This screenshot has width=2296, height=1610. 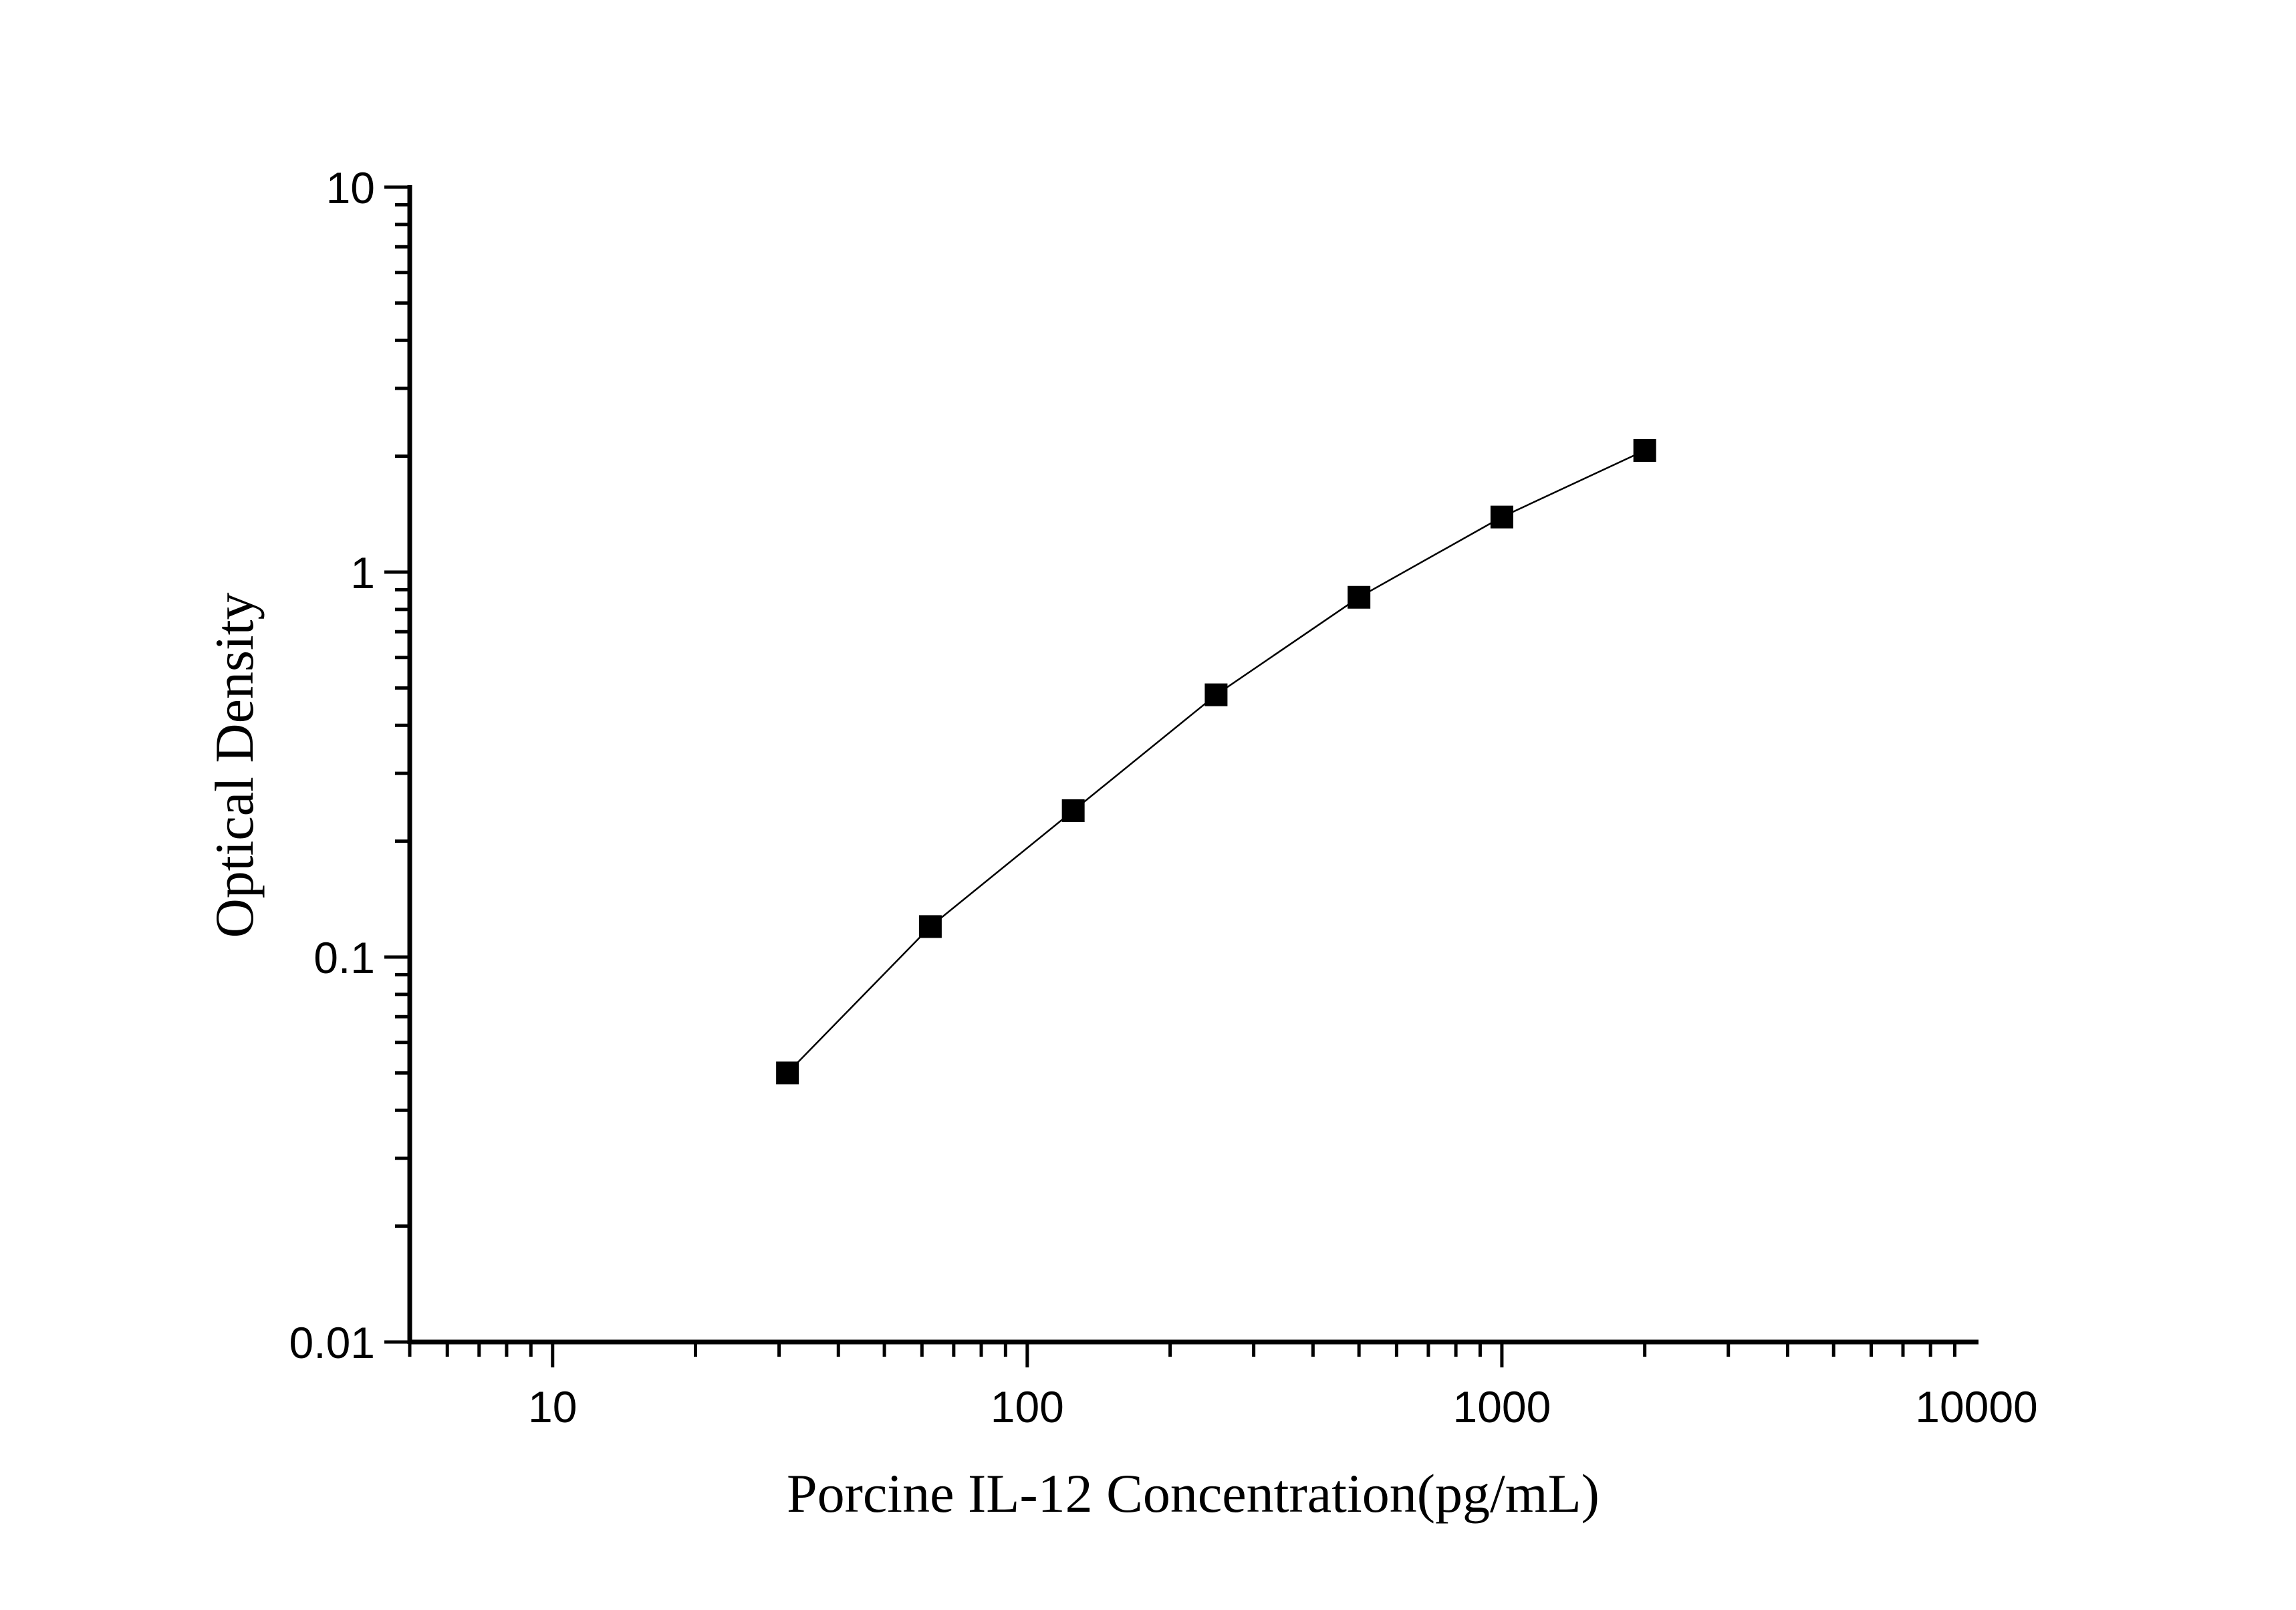 I want to click on x-tick-label: 10, so click(x=552, y=1407).